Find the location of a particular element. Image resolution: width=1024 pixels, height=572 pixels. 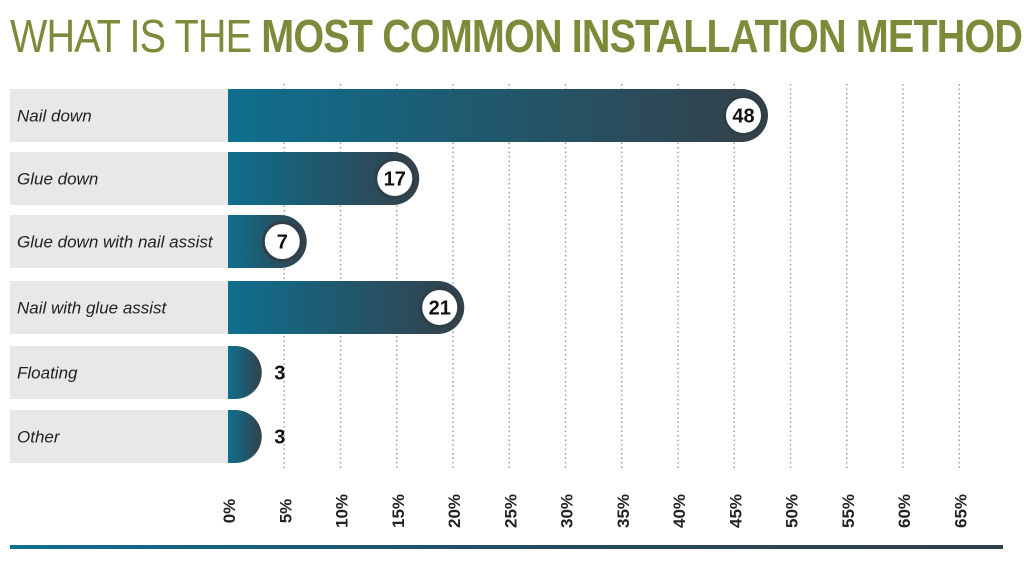

data-label: 48 is located at coordinates (743, 117).